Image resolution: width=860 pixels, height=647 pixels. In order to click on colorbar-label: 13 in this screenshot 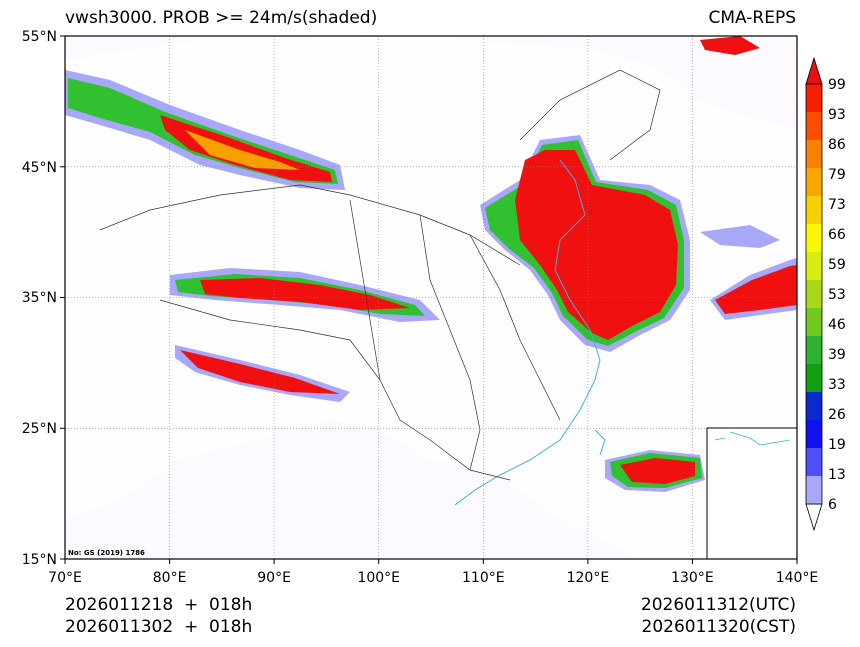, I will do `click(837, 475)`.